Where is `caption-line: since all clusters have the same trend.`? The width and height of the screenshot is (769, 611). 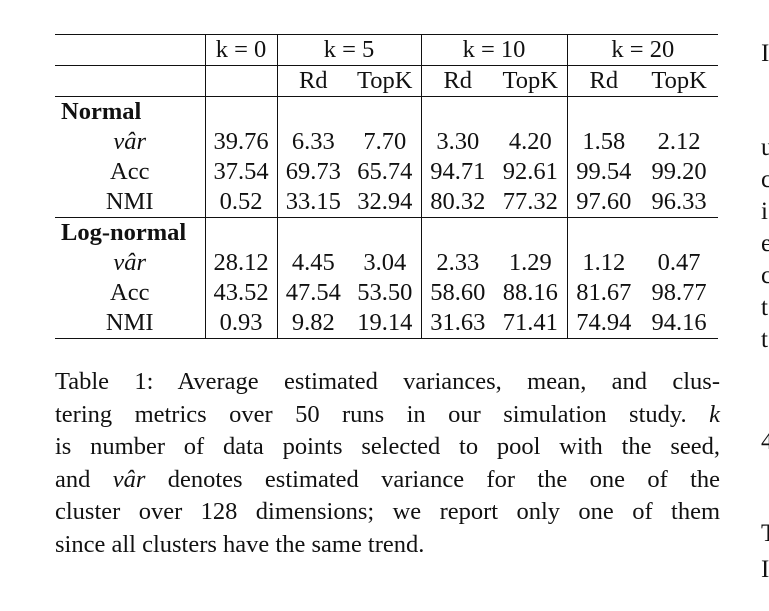
caption-line: since all clusters have the same trend. is located at coordinates (387, 545).